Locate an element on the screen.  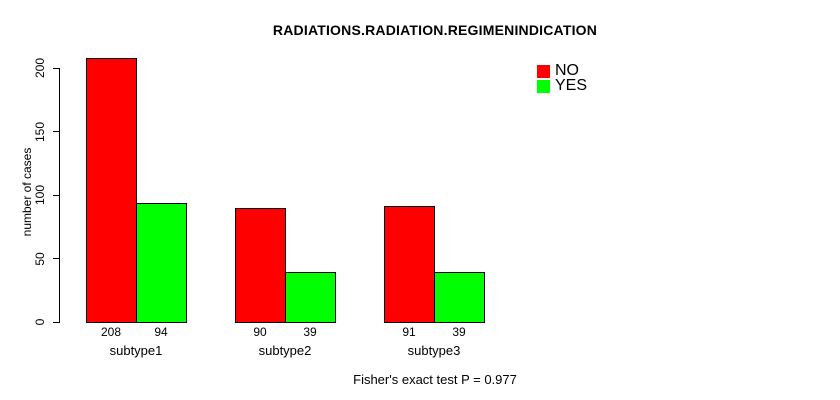
bar-value-label: 91 is located at coordinates (409, 332).